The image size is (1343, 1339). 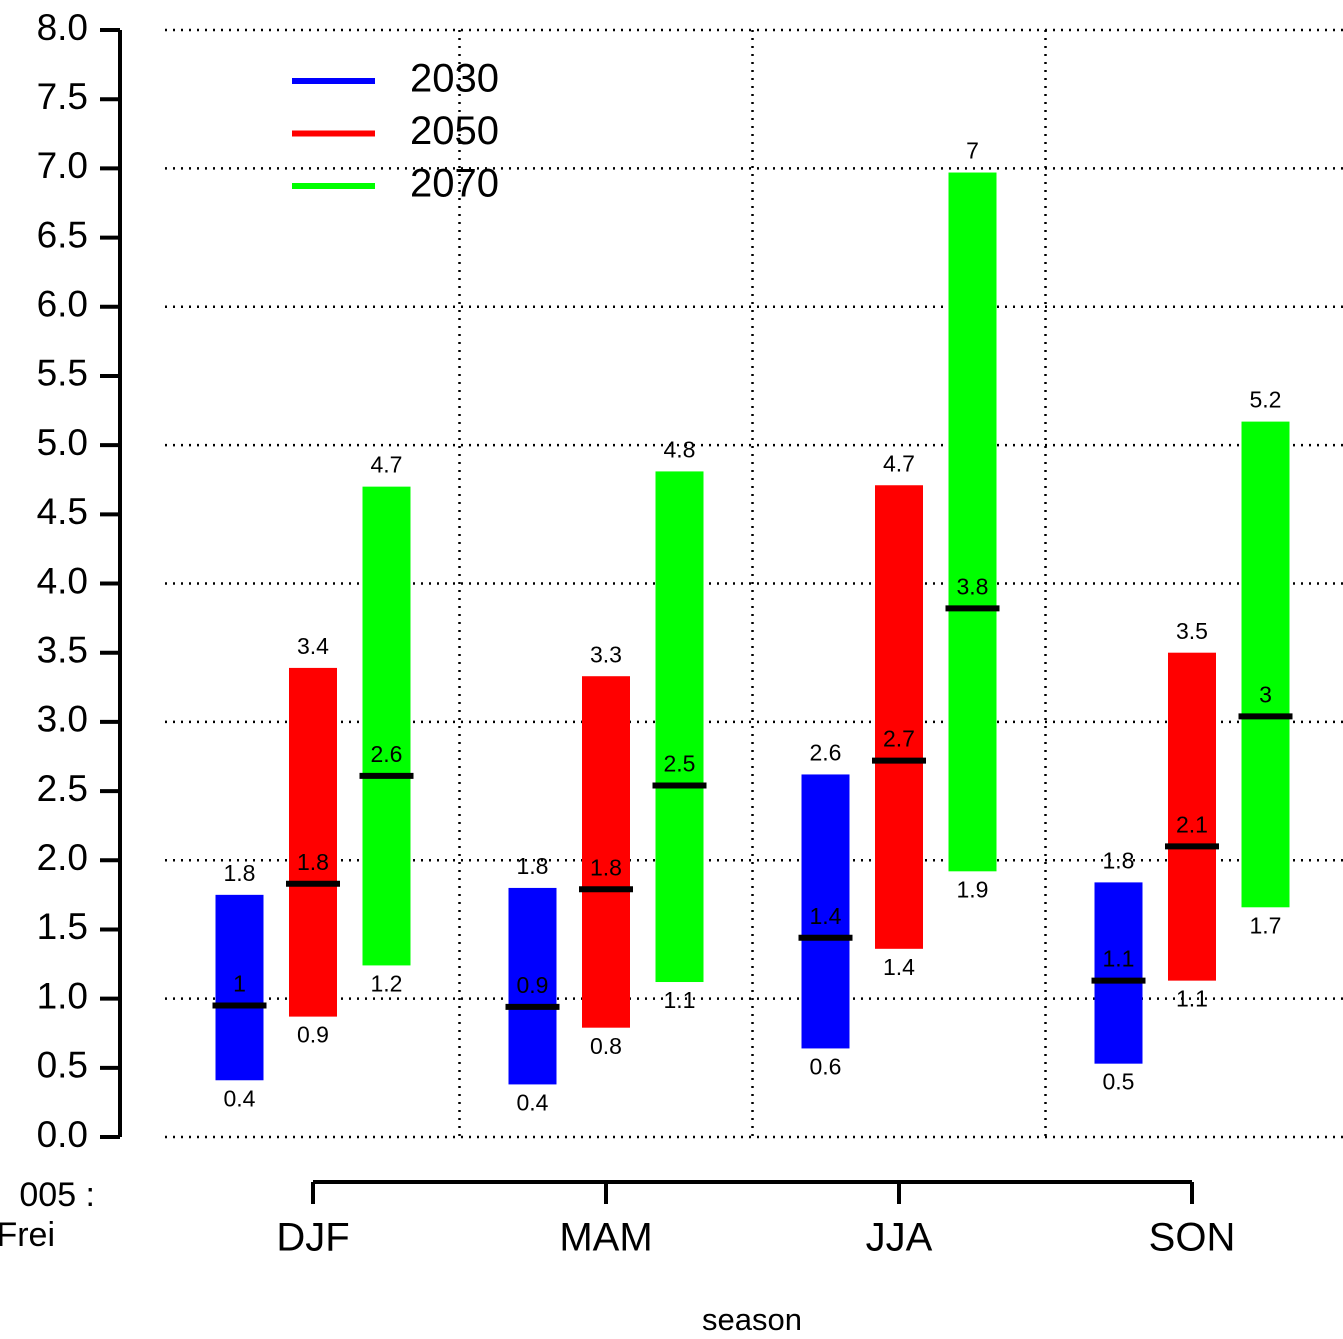 I want to click on y-tick-label: 3.0, so click(x=62, y=719).